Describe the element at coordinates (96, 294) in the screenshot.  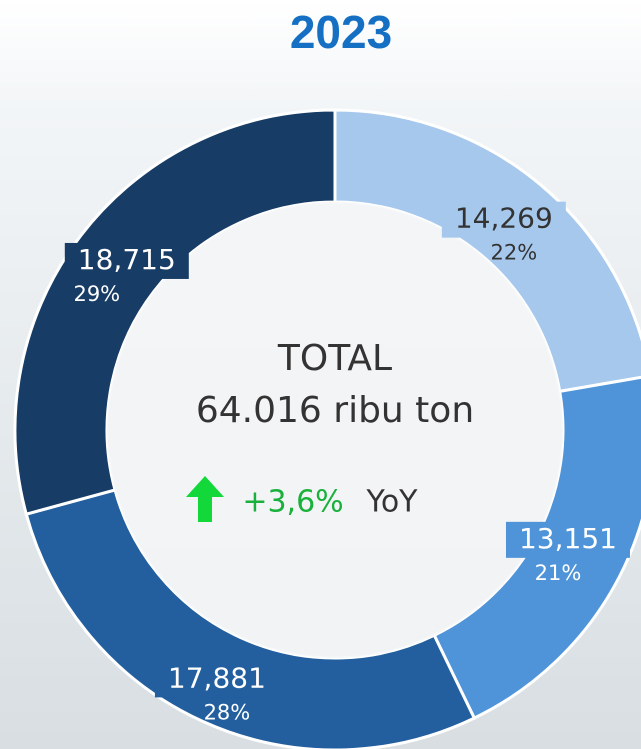
I see `percentage-label: 29%` at that location.